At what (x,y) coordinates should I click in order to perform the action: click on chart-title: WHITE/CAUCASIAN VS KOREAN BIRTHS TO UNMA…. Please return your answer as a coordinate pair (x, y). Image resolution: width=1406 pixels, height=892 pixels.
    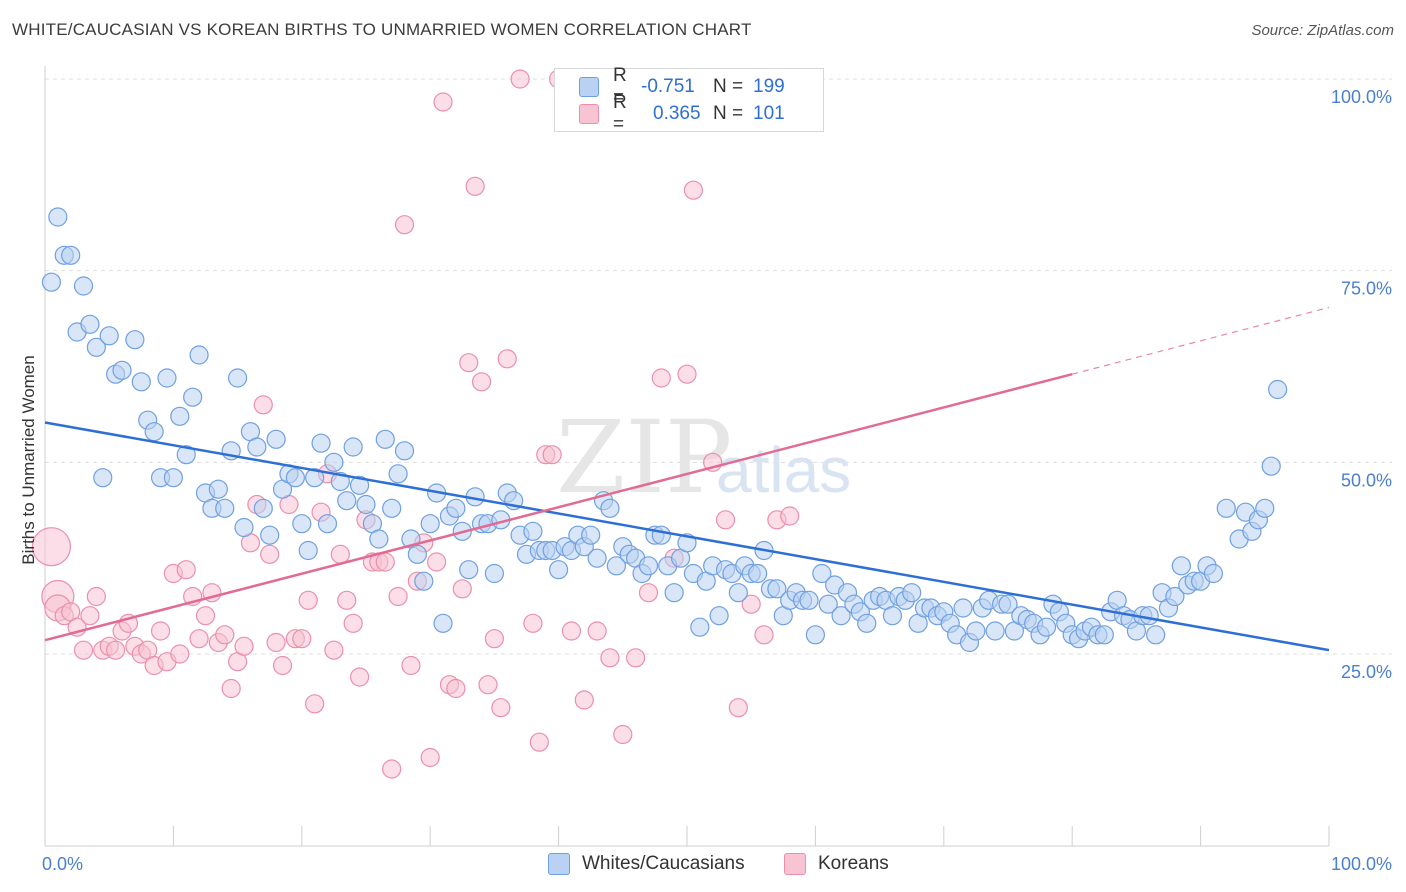
    Looking at the image, I should click on (382, 29).